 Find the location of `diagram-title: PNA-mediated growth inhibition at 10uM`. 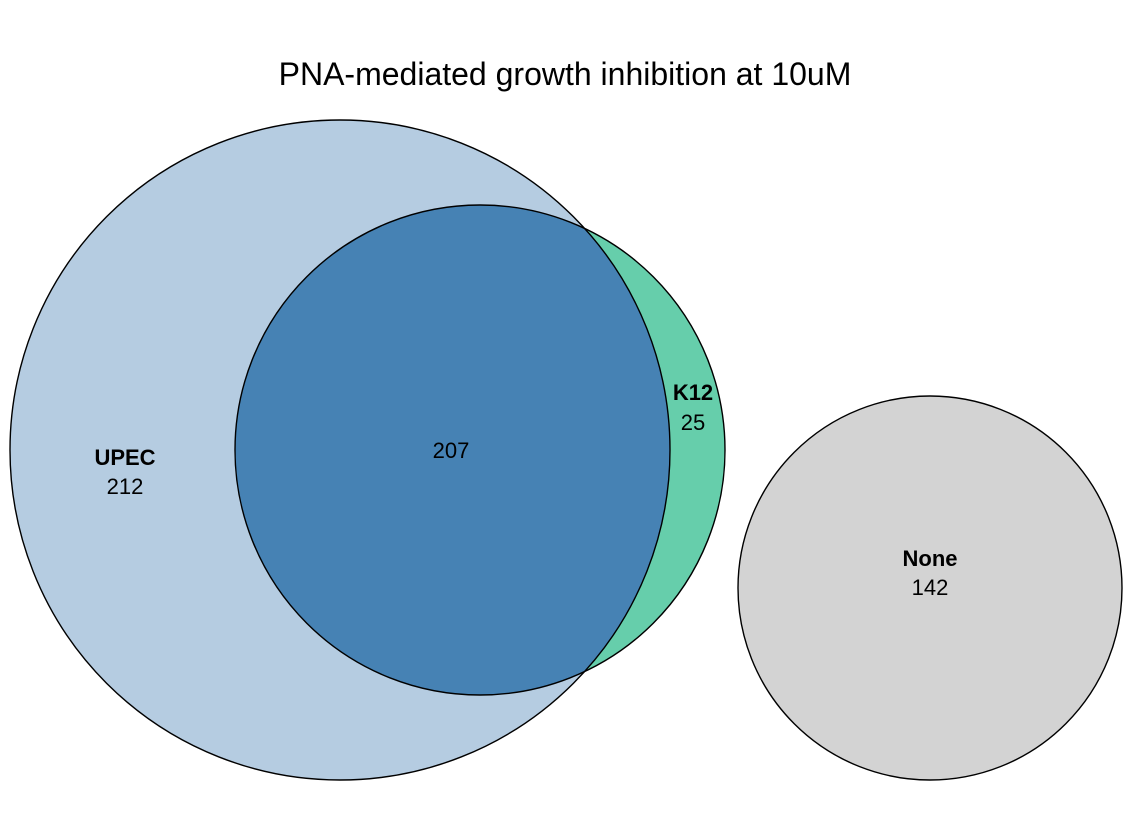

diagram-title: PNA-mediated growth inhibition at 10uM is located at coordinates (565, 74).